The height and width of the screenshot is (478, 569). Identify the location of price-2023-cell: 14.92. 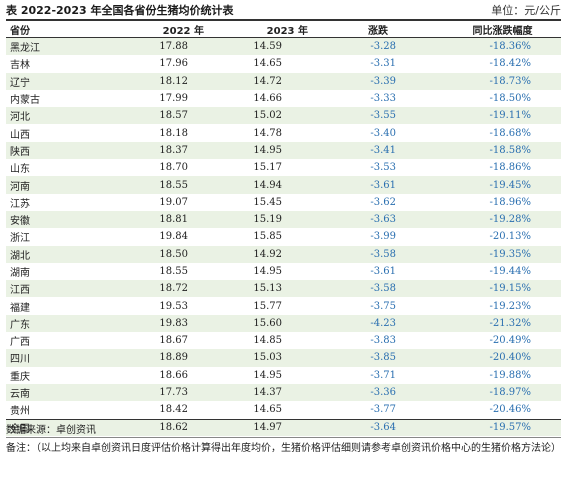
(260, 254).